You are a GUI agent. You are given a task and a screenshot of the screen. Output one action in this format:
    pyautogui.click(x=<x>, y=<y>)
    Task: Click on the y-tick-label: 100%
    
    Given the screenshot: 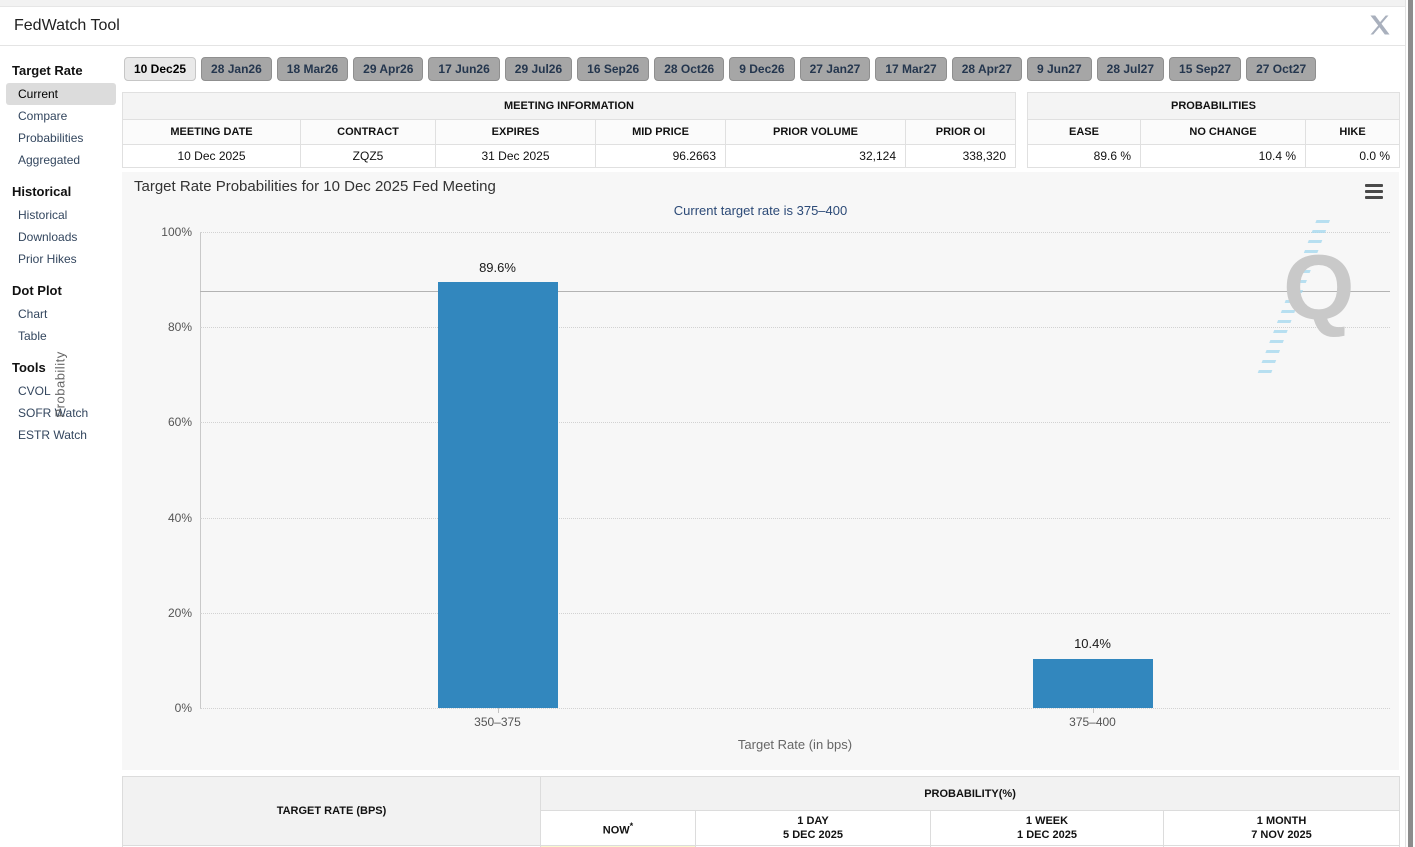 What is the action you would take?
    pyautogui.click(x=176, y=232)
    